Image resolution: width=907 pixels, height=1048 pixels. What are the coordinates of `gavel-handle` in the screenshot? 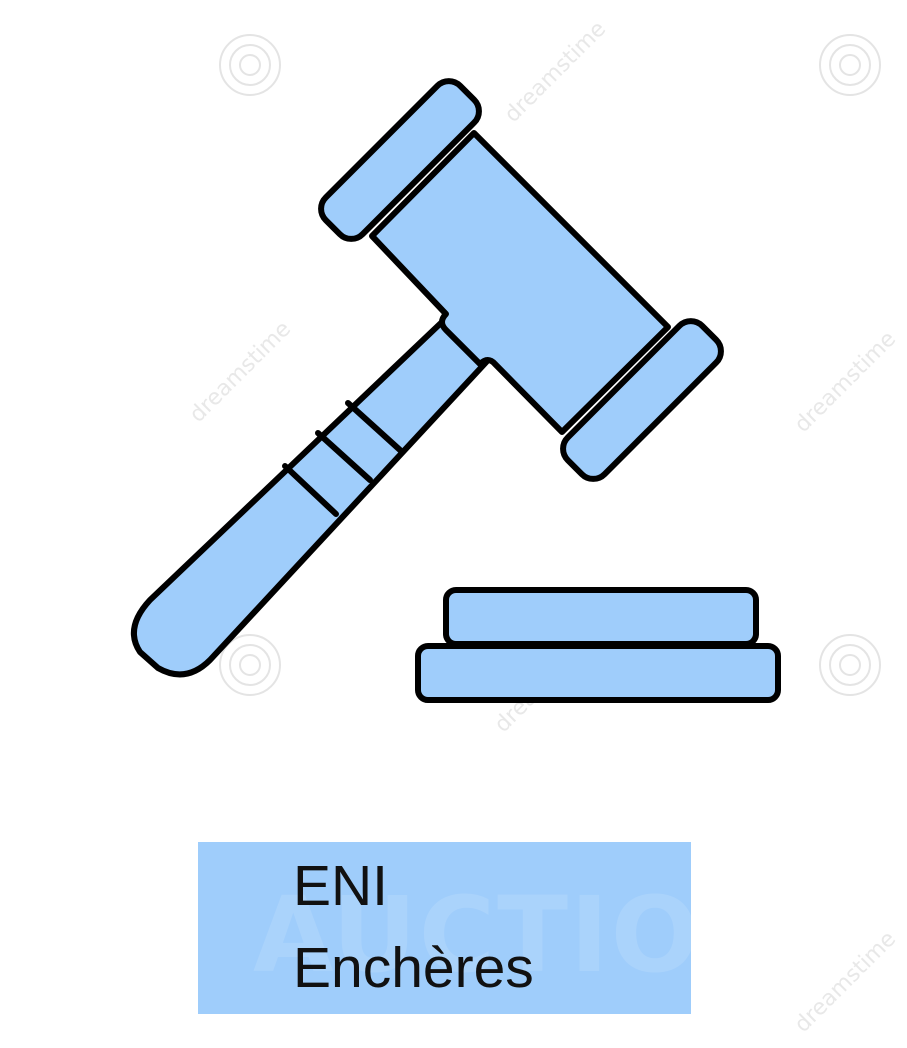 It's located at (311, 498).